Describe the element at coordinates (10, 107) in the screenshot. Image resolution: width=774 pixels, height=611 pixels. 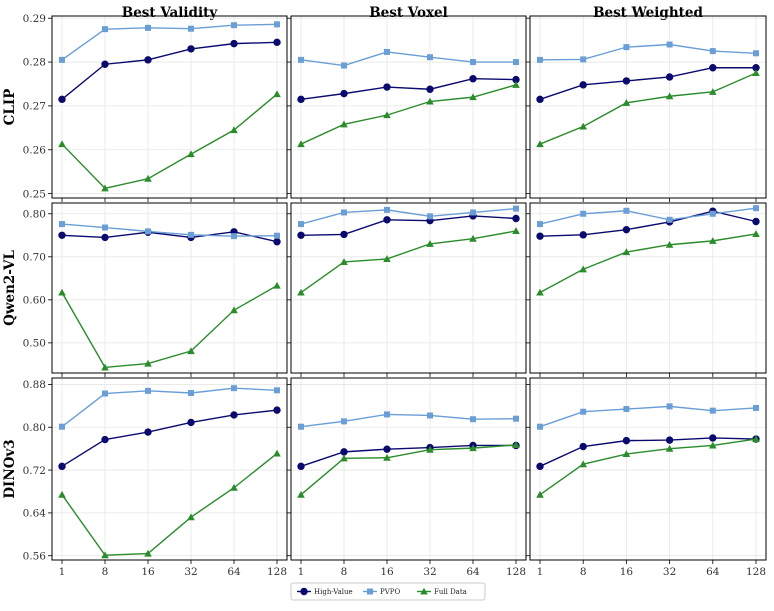
I see `row-title: CLIP` at that location.